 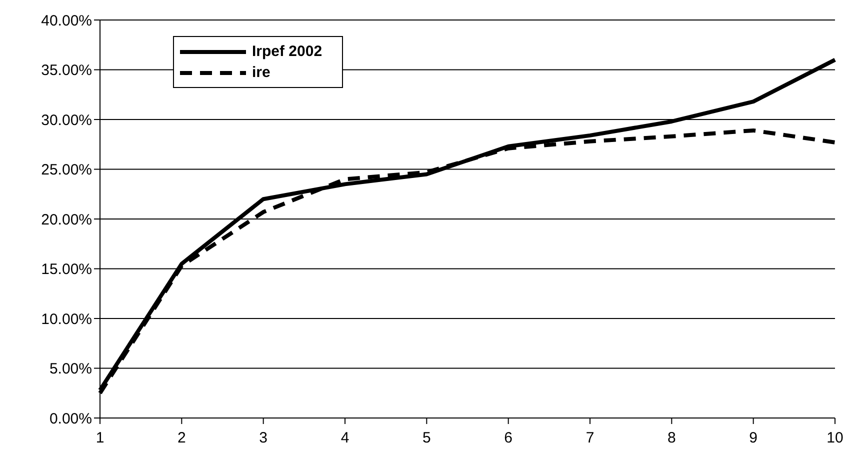 I want to click on y-tick-label: 10.00%, so click(x=66, y=319).